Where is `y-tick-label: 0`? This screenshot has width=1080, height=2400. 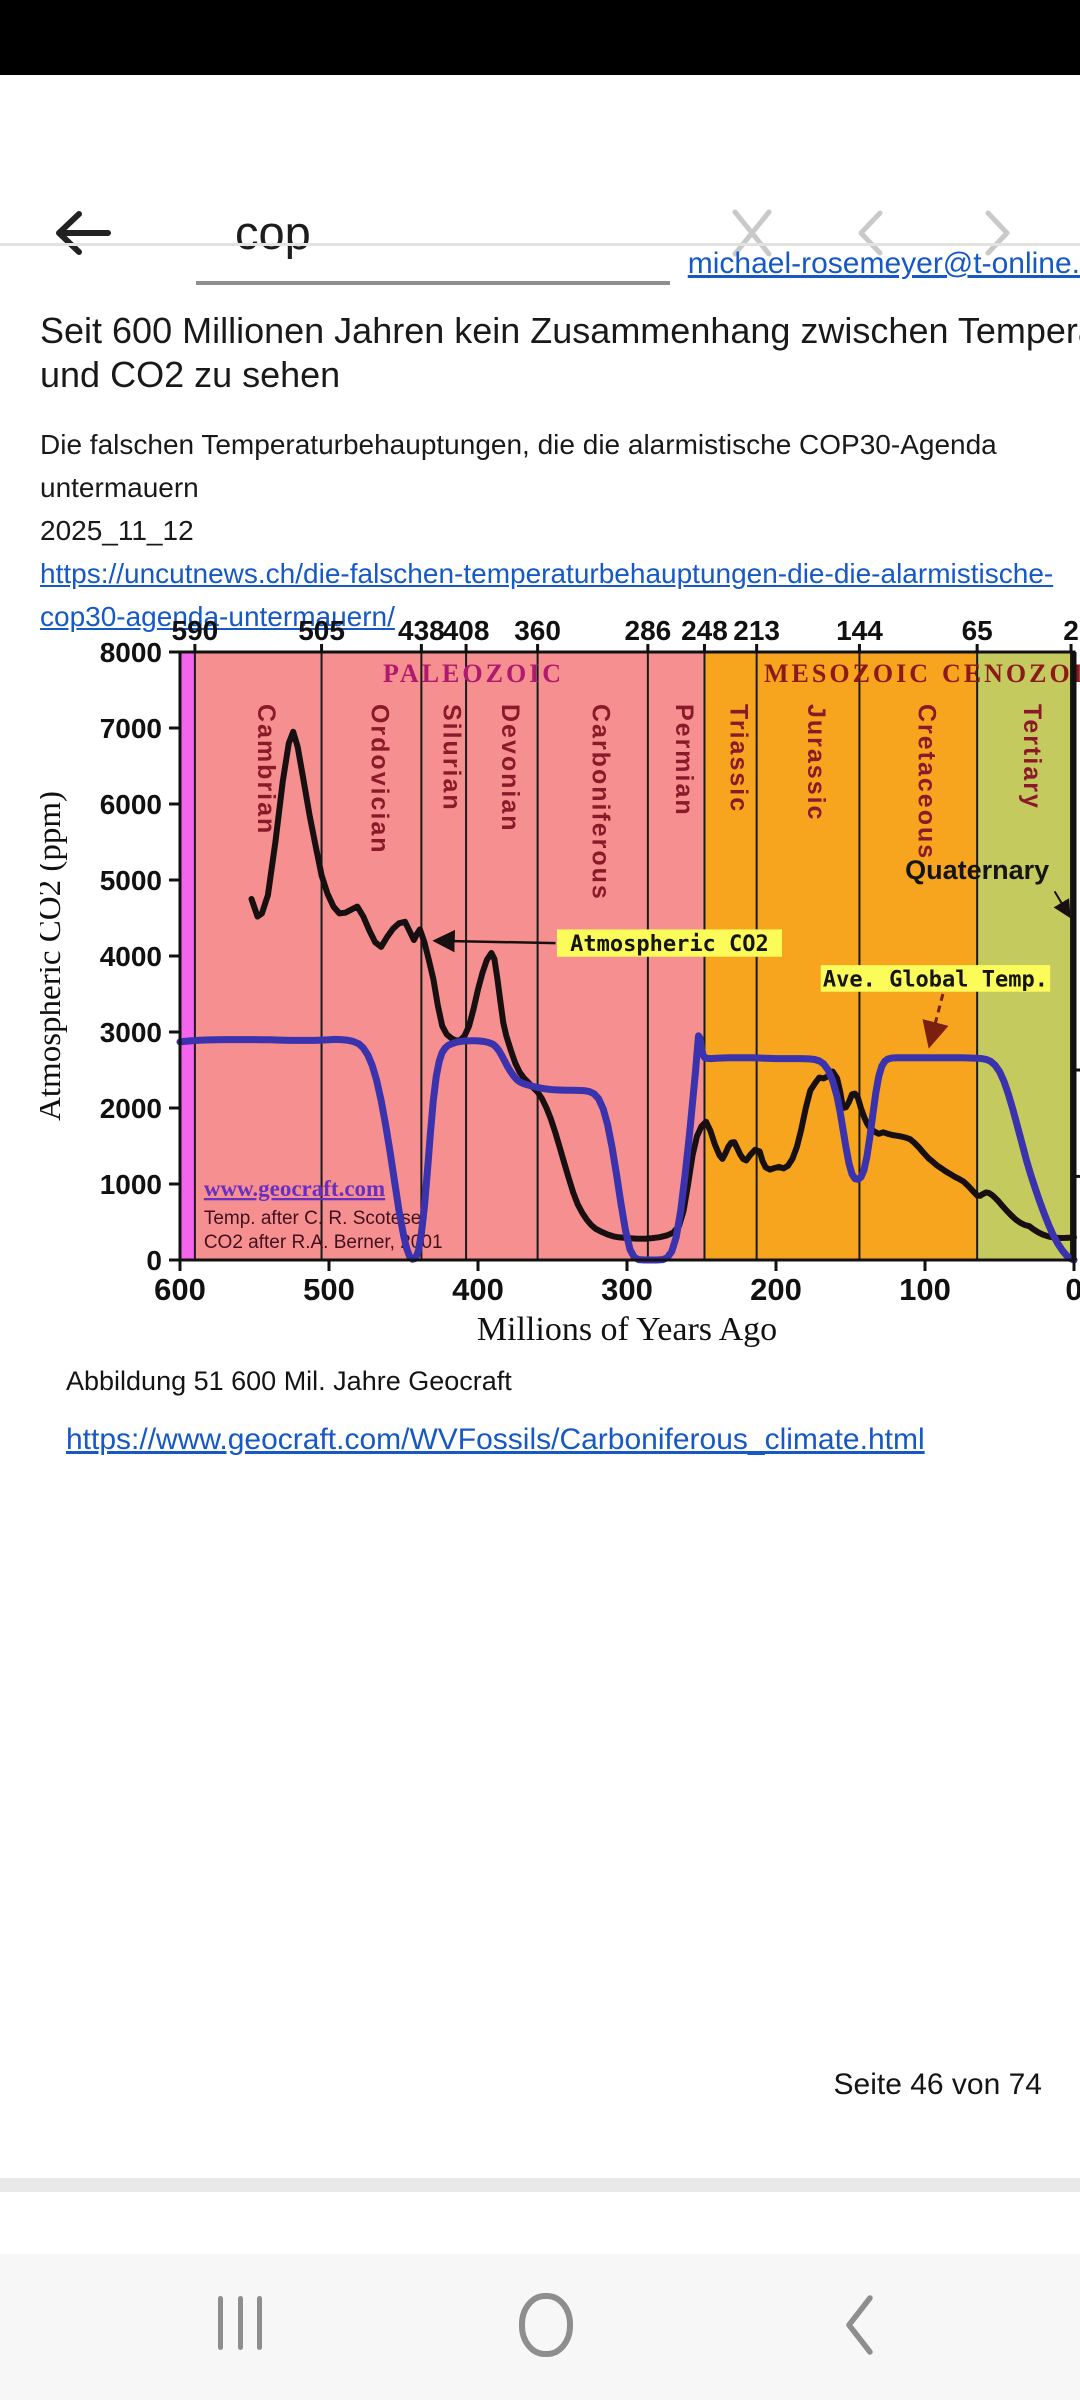 y-tick-label: 0 is located at coordinates (154, 1260).